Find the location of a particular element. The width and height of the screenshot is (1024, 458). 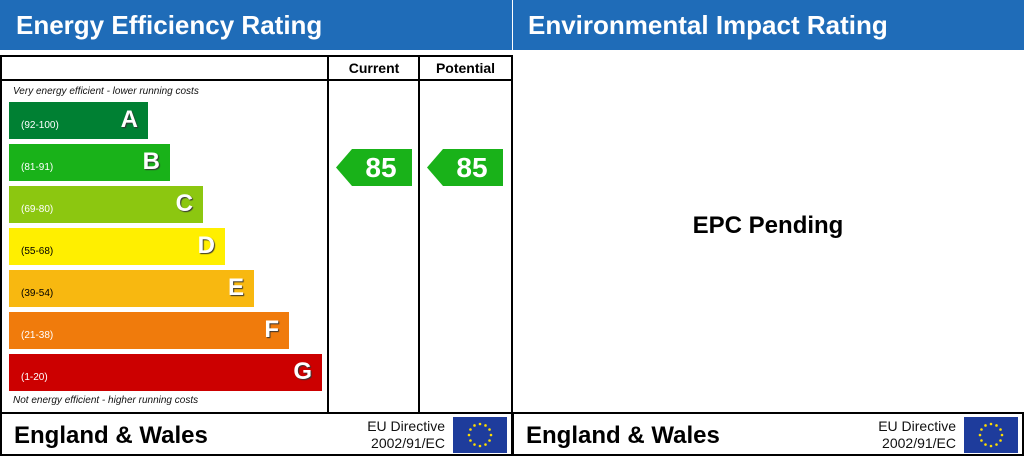

band-letter: B is located at coordinates (151, 161).